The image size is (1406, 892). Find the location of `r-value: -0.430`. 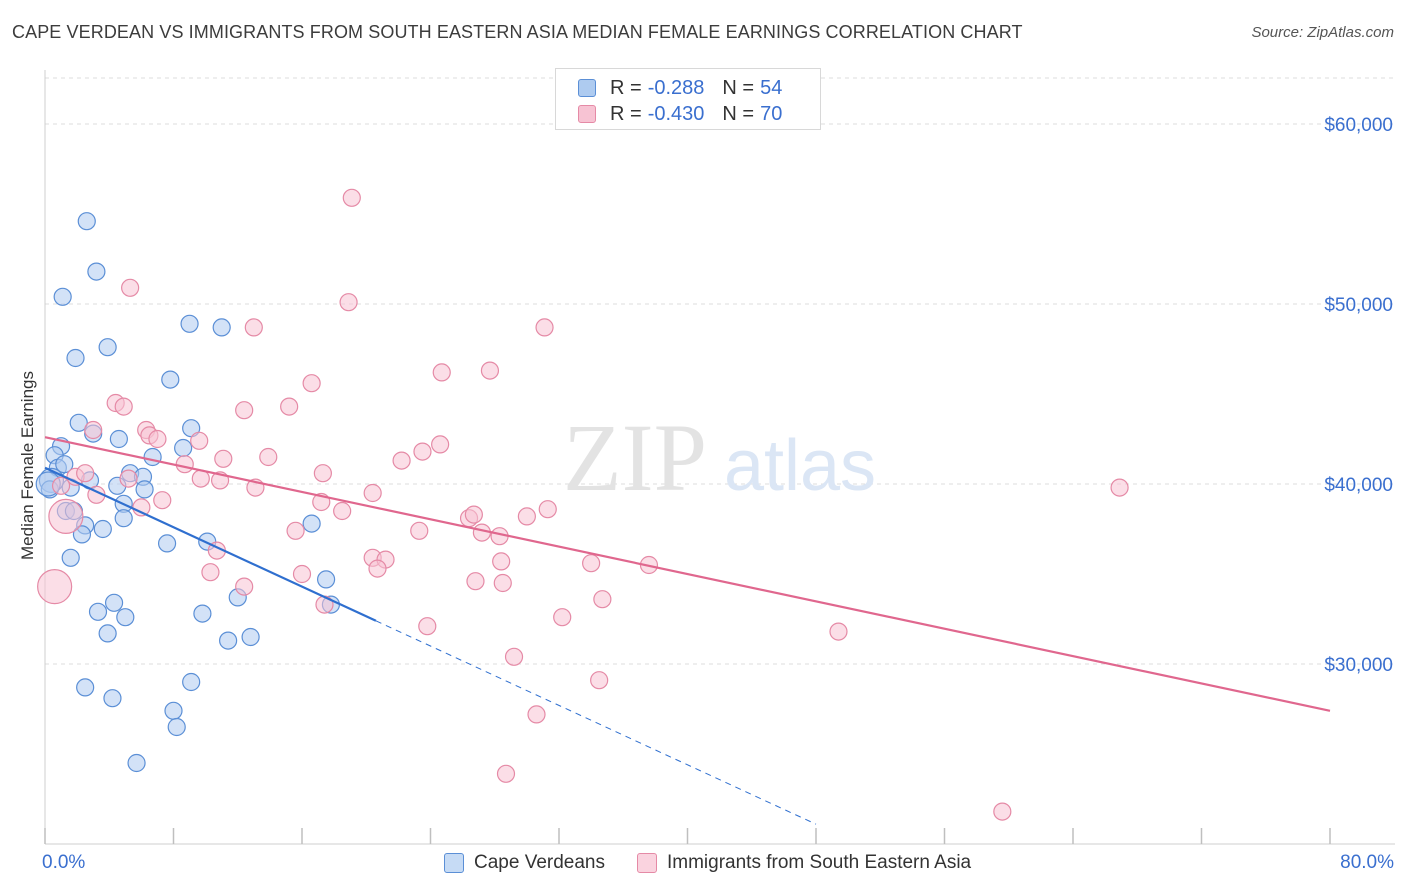

r-value: -0.430 is located at coordinates (676, 113).